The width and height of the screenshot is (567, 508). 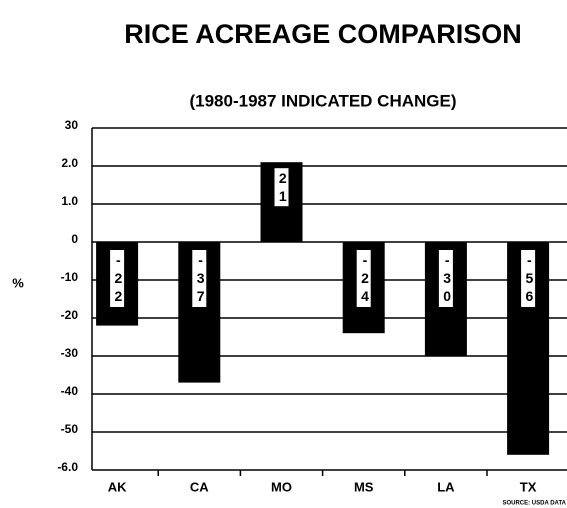 I want to click on y-tick-label: -6.0, so click(x=67, y=467).